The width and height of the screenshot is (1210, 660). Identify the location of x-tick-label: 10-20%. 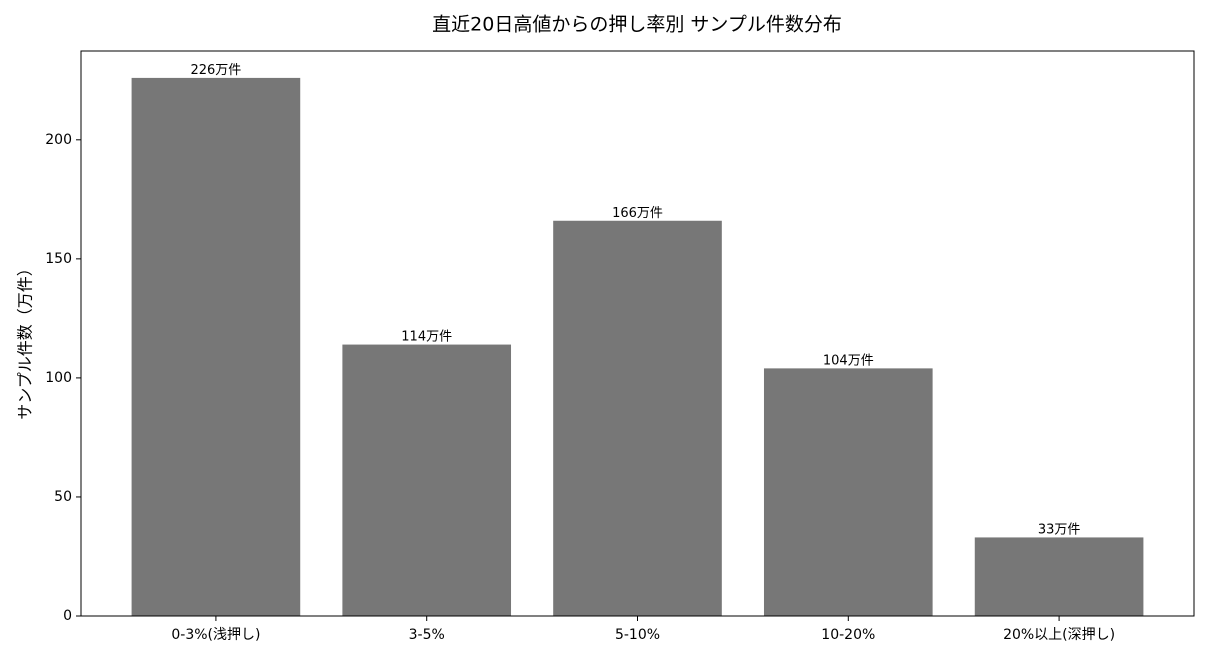
(848, 635).